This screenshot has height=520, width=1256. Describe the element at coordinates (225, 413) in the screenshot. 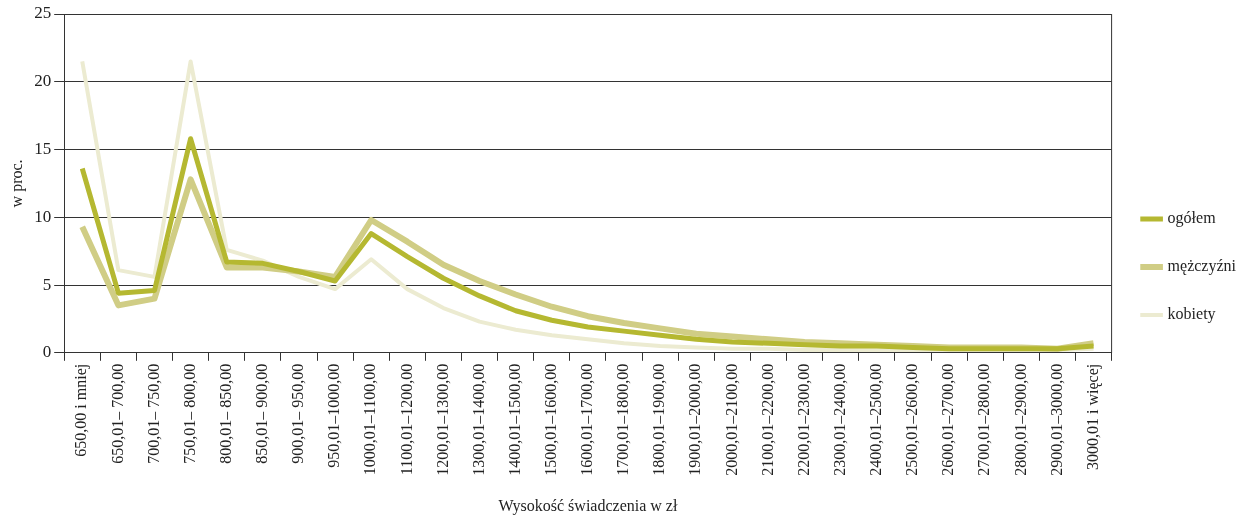

I see `x-tick-label: 800,01– 850,00` at that location.